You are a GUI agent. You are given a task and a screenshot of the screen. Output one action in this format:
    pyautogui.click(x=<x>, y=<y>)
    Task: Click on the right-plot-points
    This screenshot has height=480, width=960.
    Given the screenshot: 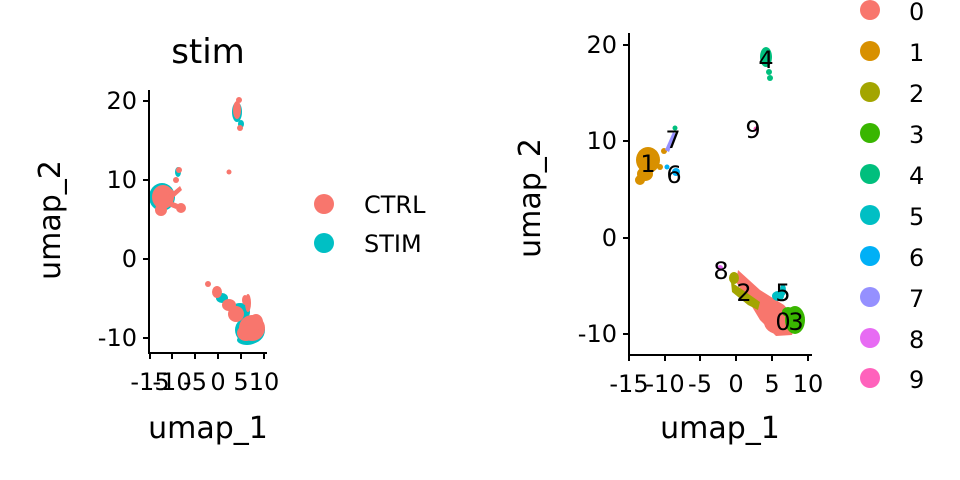 What is the action you would take?
    pyautogui.click(x=720, y=191)
    